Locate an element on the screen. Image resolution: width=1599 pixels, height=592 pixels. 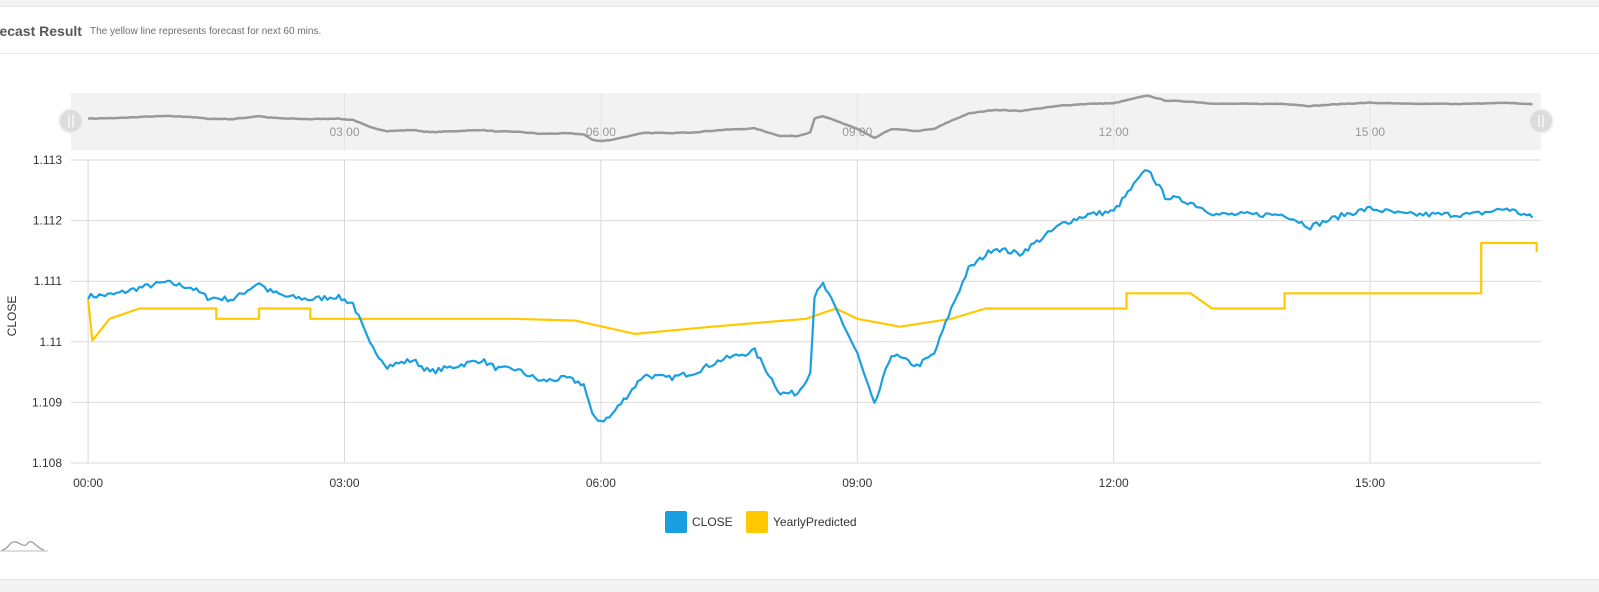
legend-label-yearlypredicted: YearlyPredicted is located at coordinates (815, 522).